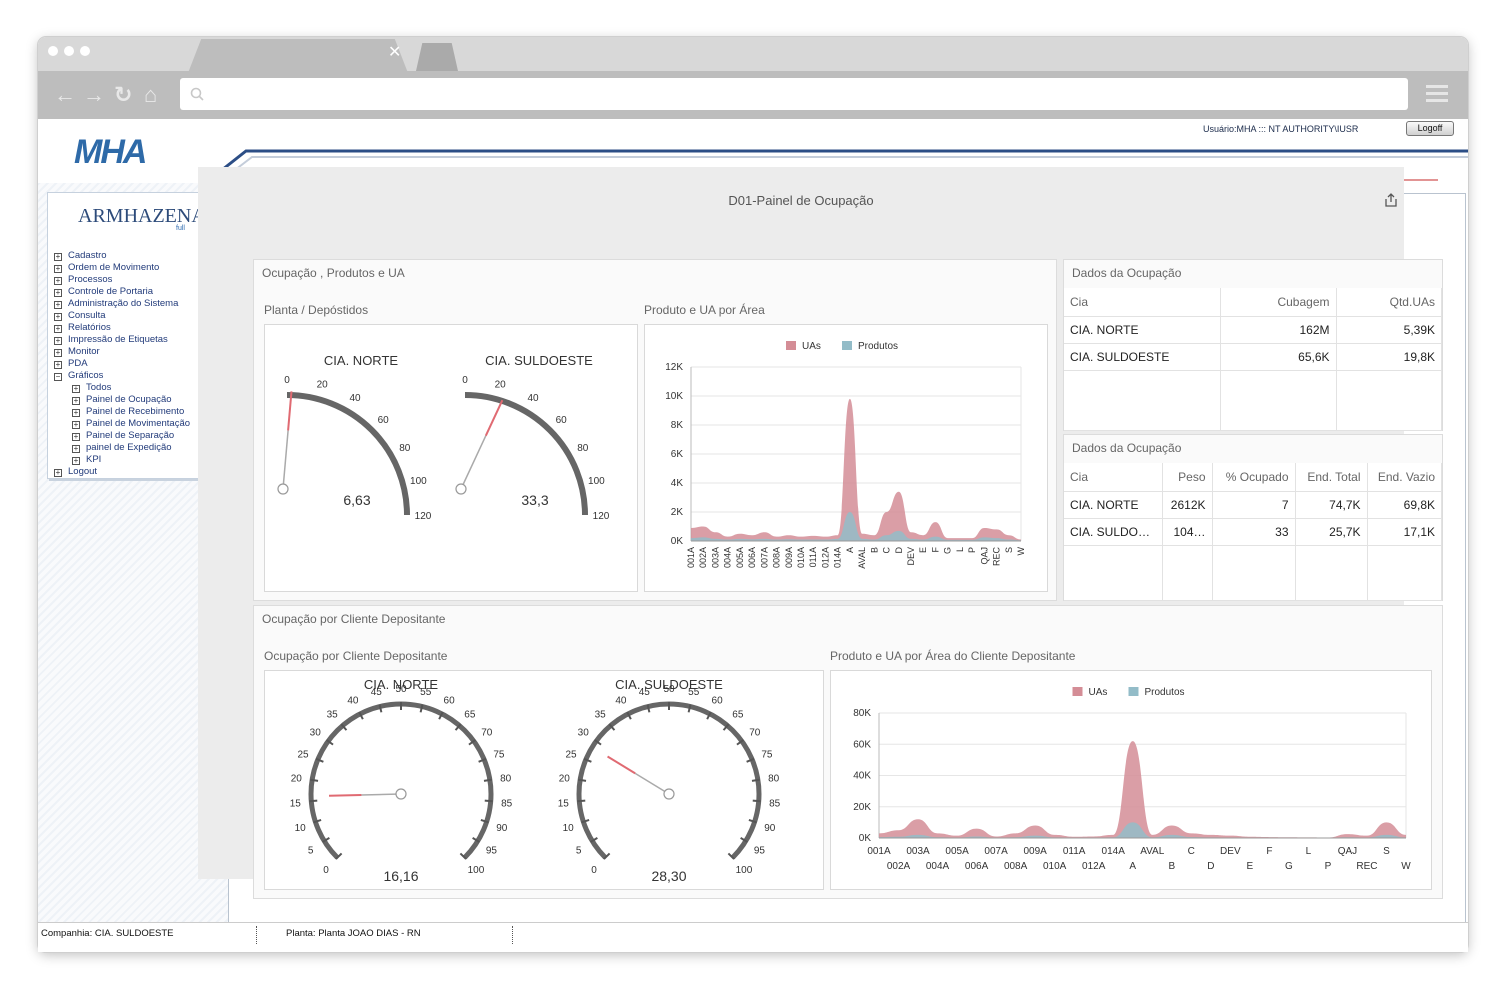  I want to click on sidebar-item: + Controle de Portaria, so click(122, 292).